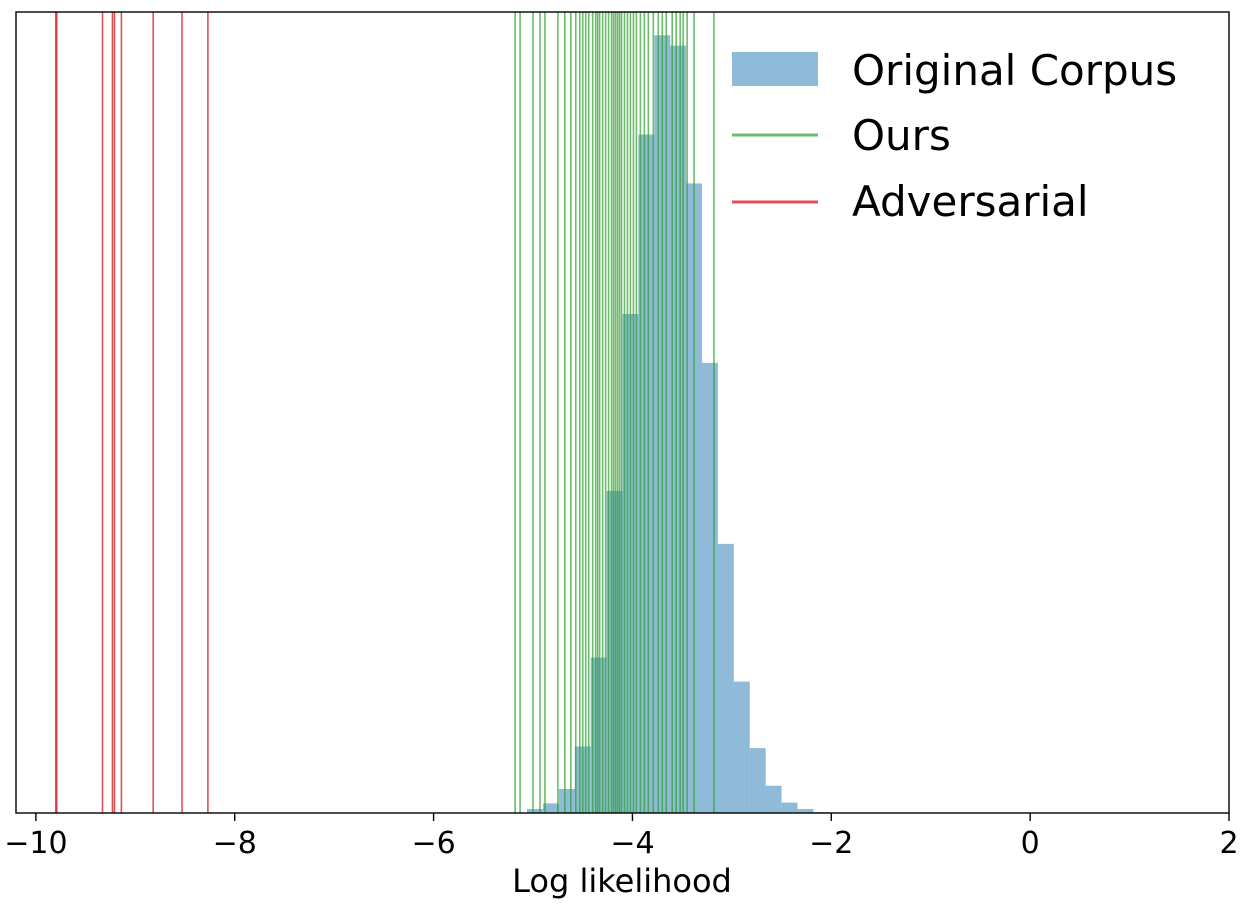 The image size is (1246, 904). What do you see at coordinates (614, 412) in the screenshot?
I see `ours-lines` at bounding box center [614, 412].